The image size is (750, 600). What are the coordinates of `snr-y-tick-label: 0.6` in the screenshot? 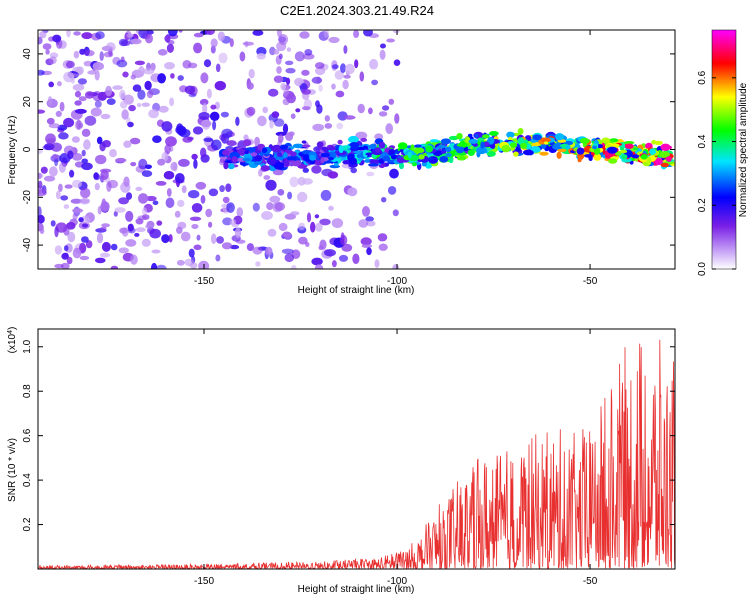 It's located at (27, 435).